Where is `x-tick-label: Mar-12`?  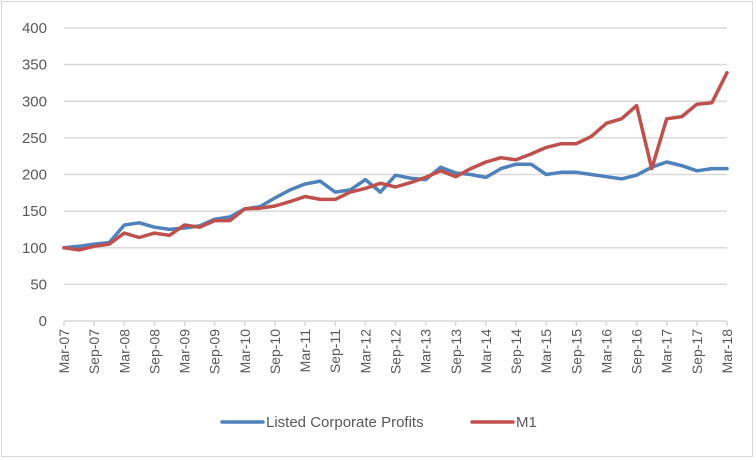 x-tick-label: Mar-12 is located at coordinates (365, 351).